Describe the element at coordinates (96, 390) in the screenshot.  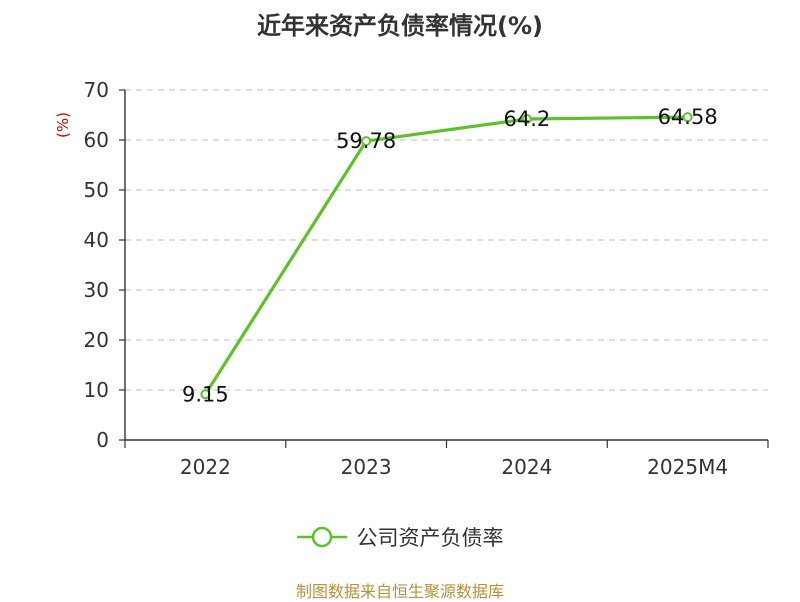
I see `y-tick-label: 10` at that location.